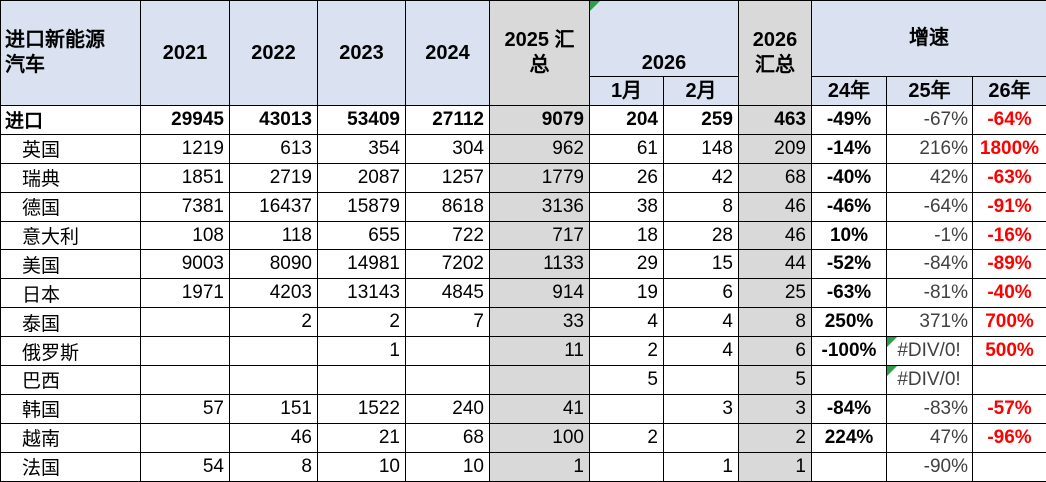 This screenshot has height=482, width=1046. Describe the element at coordinates (775, 120) in the screenshot. I see `cell-2026-total: 463` at that location.